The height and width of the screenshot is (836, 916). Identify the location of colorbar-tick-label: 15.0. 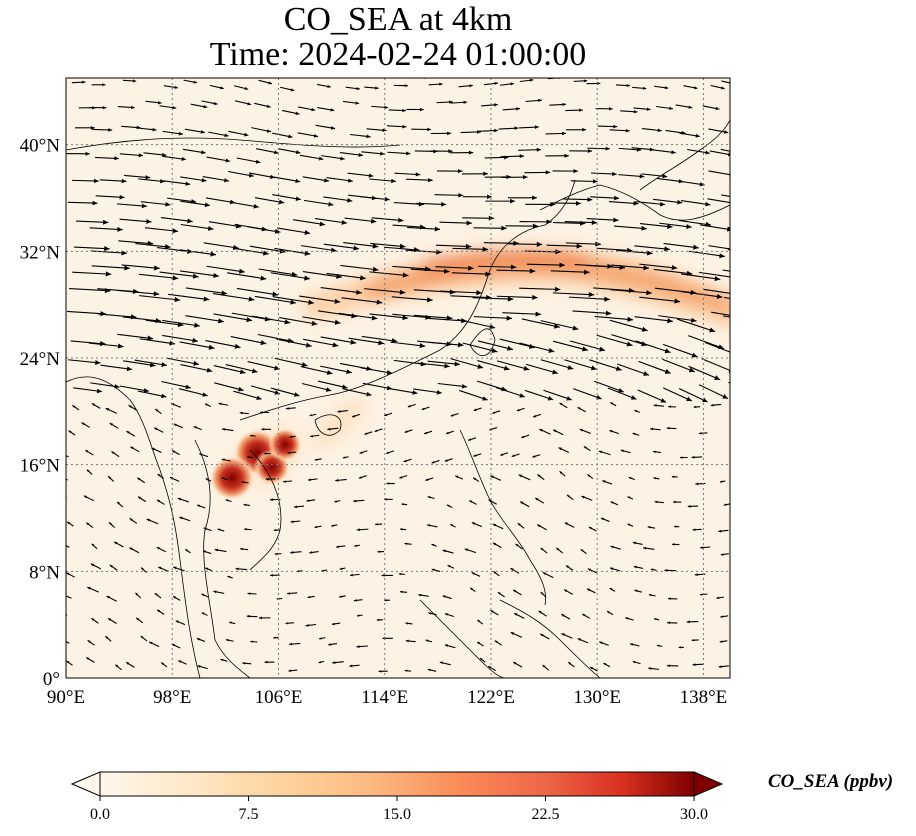
(397, 814).